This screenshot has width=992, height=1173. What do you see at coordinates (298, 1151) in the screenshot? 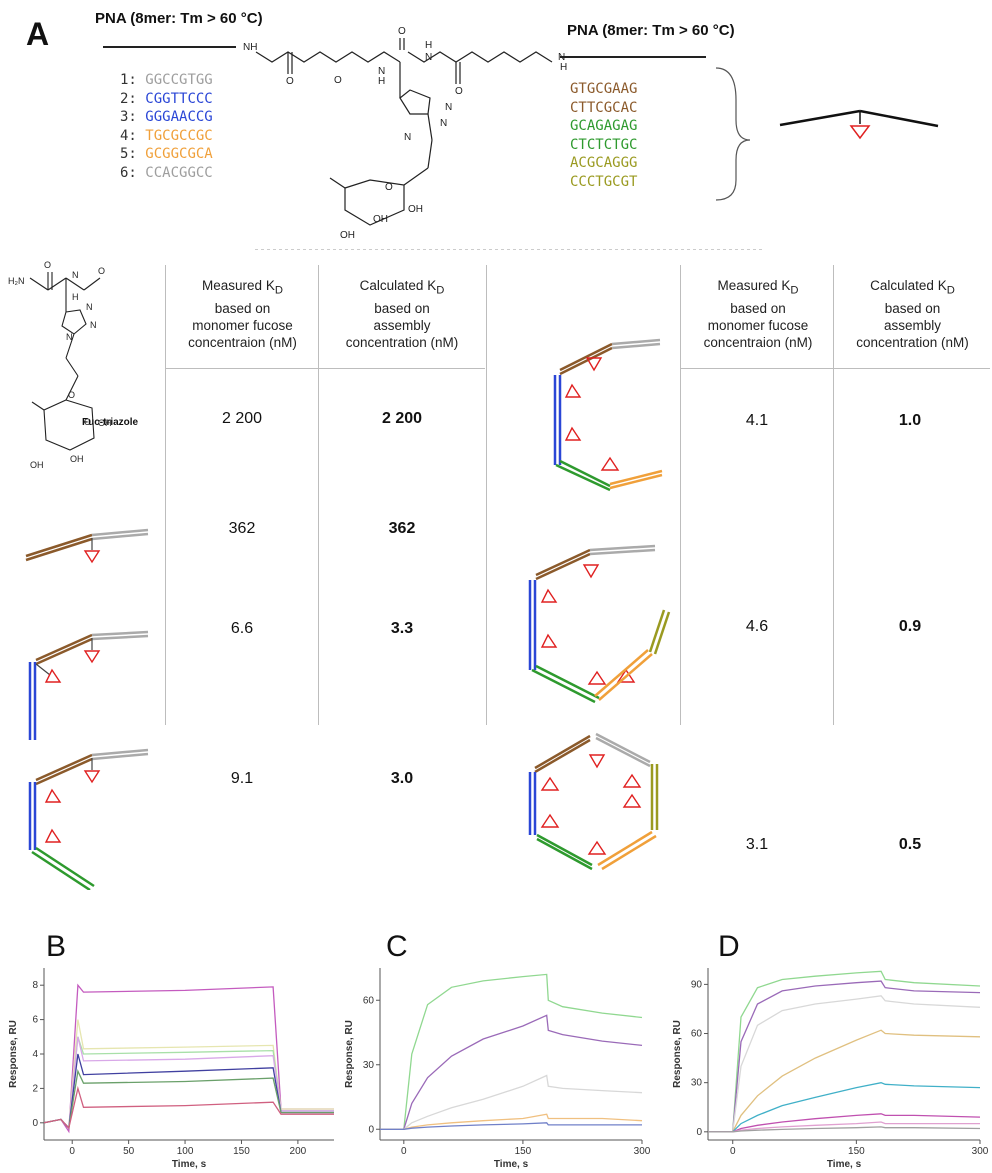
I see `x-tick-label: 200` at bounding box center [298, 1151].